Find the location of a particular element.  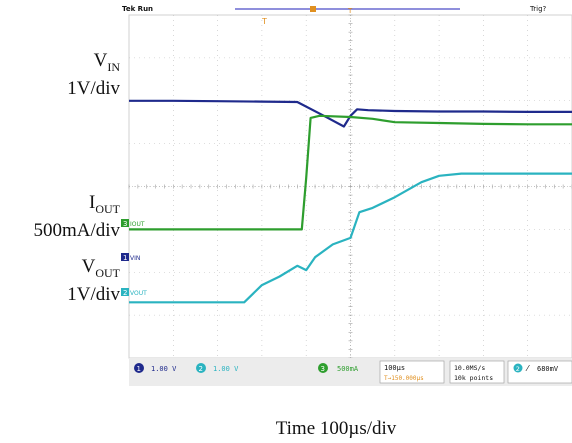

trigger-box is located at coordinates (539, 372).